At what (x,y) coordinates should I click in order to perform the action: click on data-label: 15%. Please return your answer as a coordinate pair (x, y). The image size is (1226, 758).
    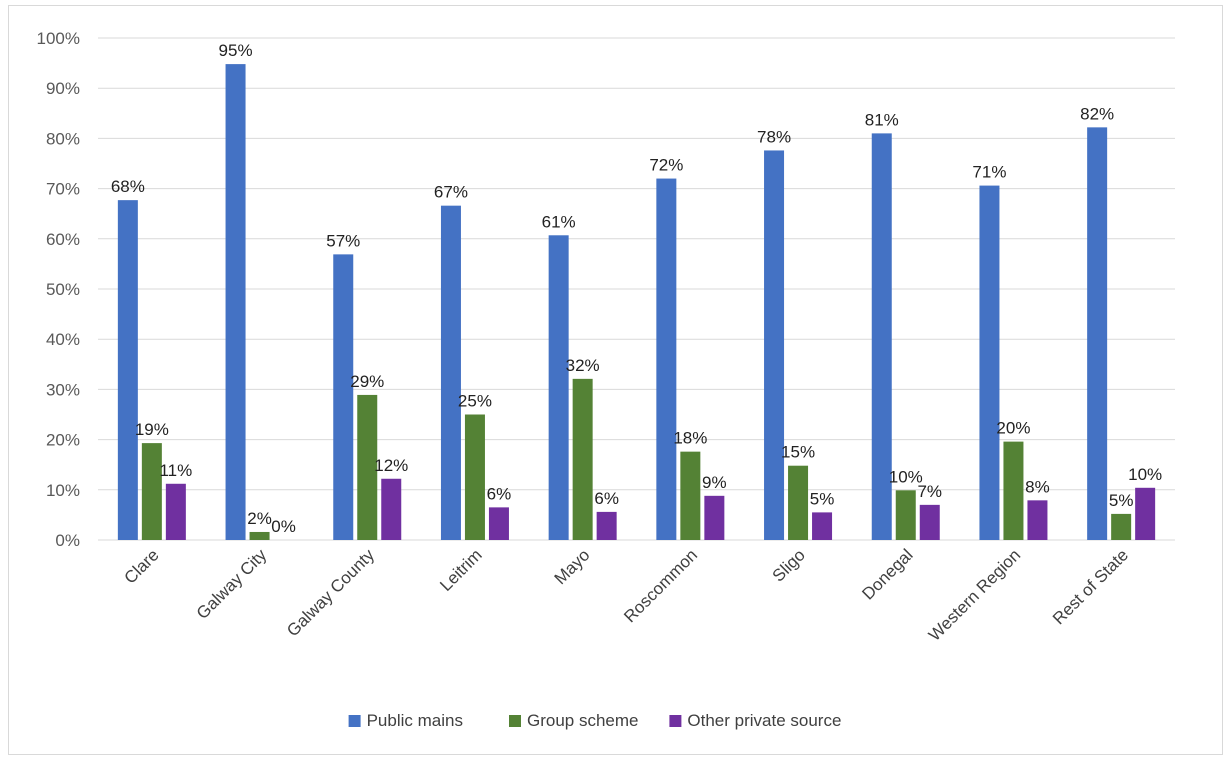
    Looking at the image, I should click on (798, 452).